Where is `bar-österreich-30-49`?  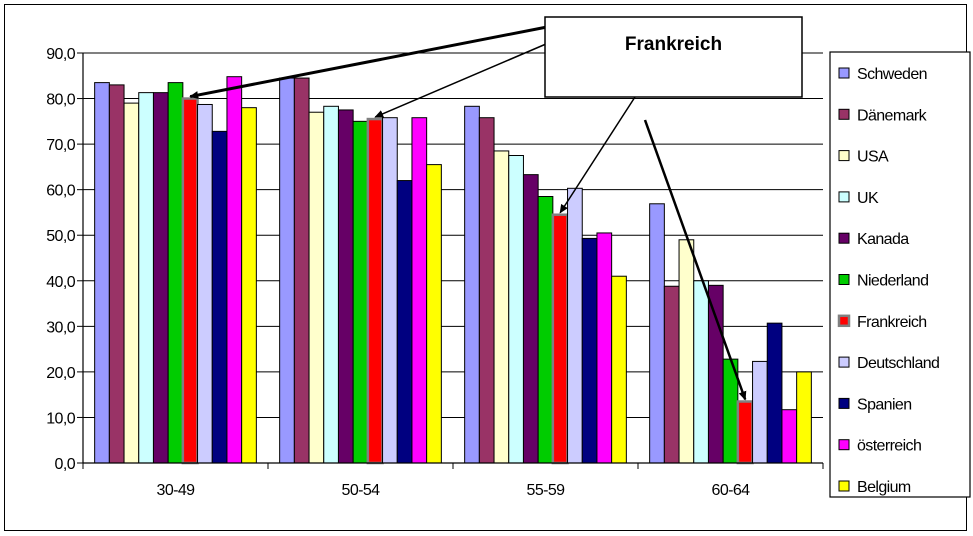
bar-österreich-30-49 is located at coordinates (234, 270).